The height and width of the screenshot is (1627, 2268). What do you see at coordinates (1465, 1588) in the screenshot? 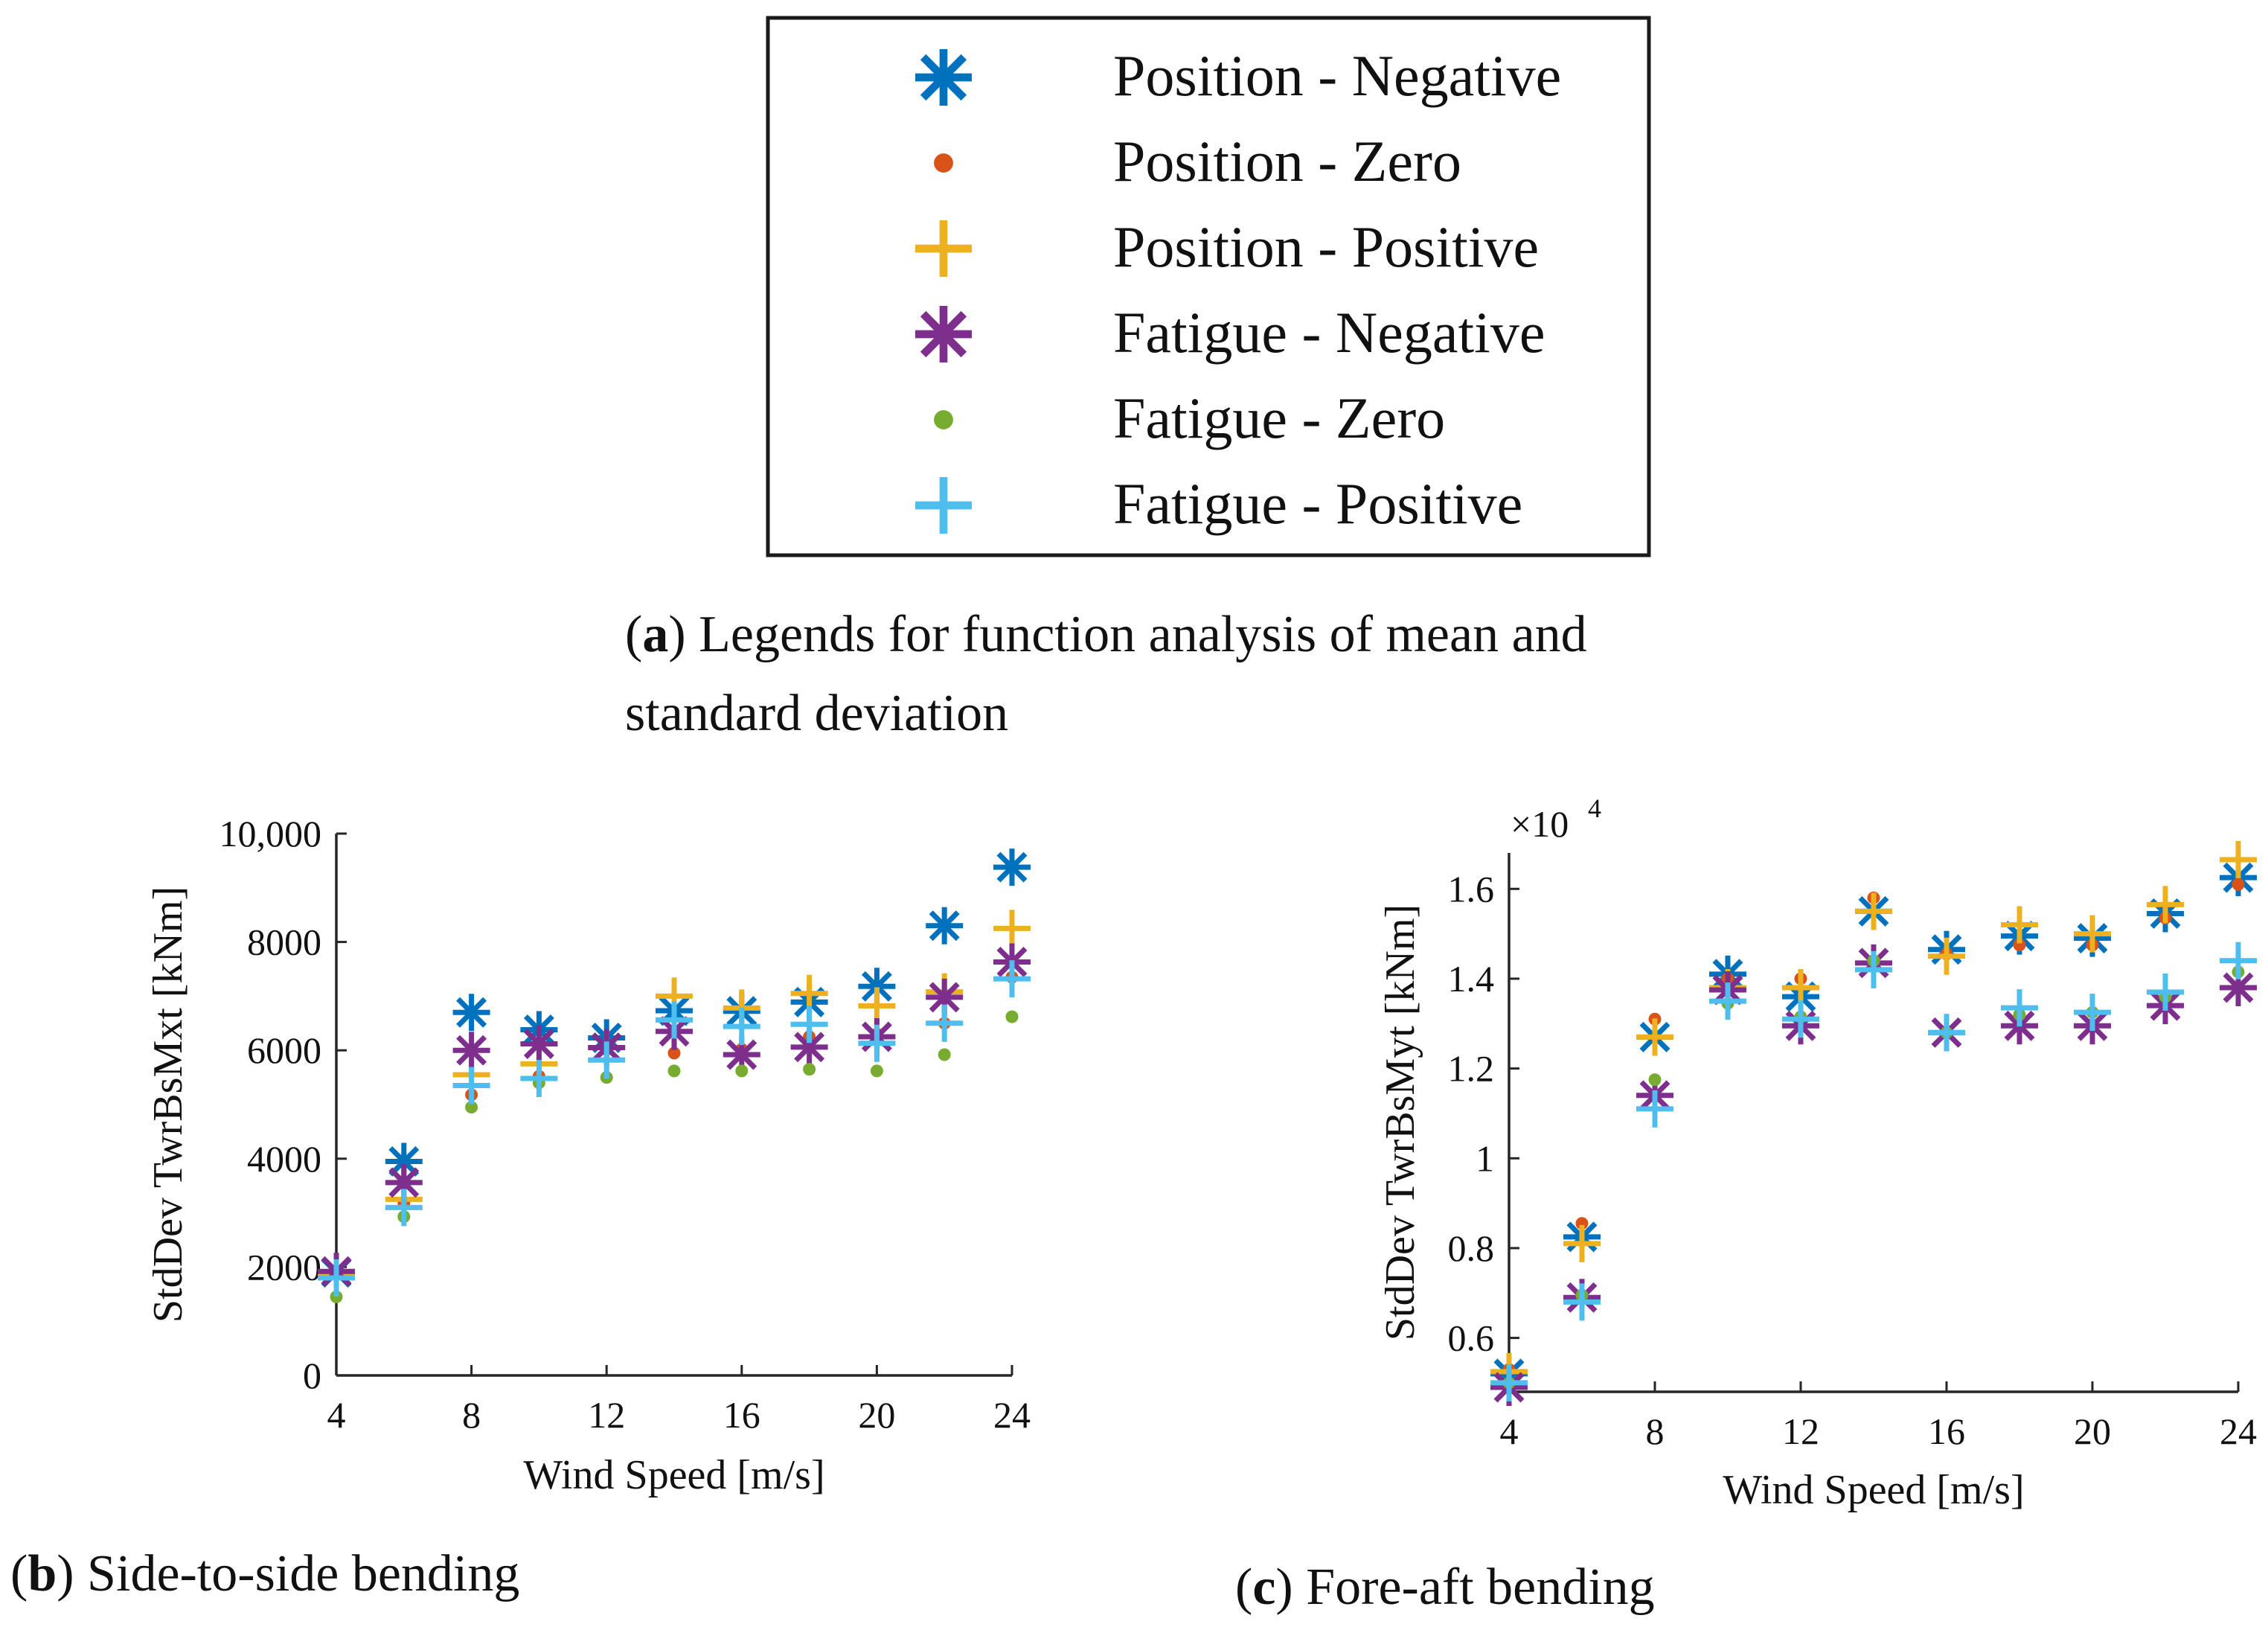
I see `caption-c-text: ) Fore-aft bending` at bounding box center [1465, 1588].